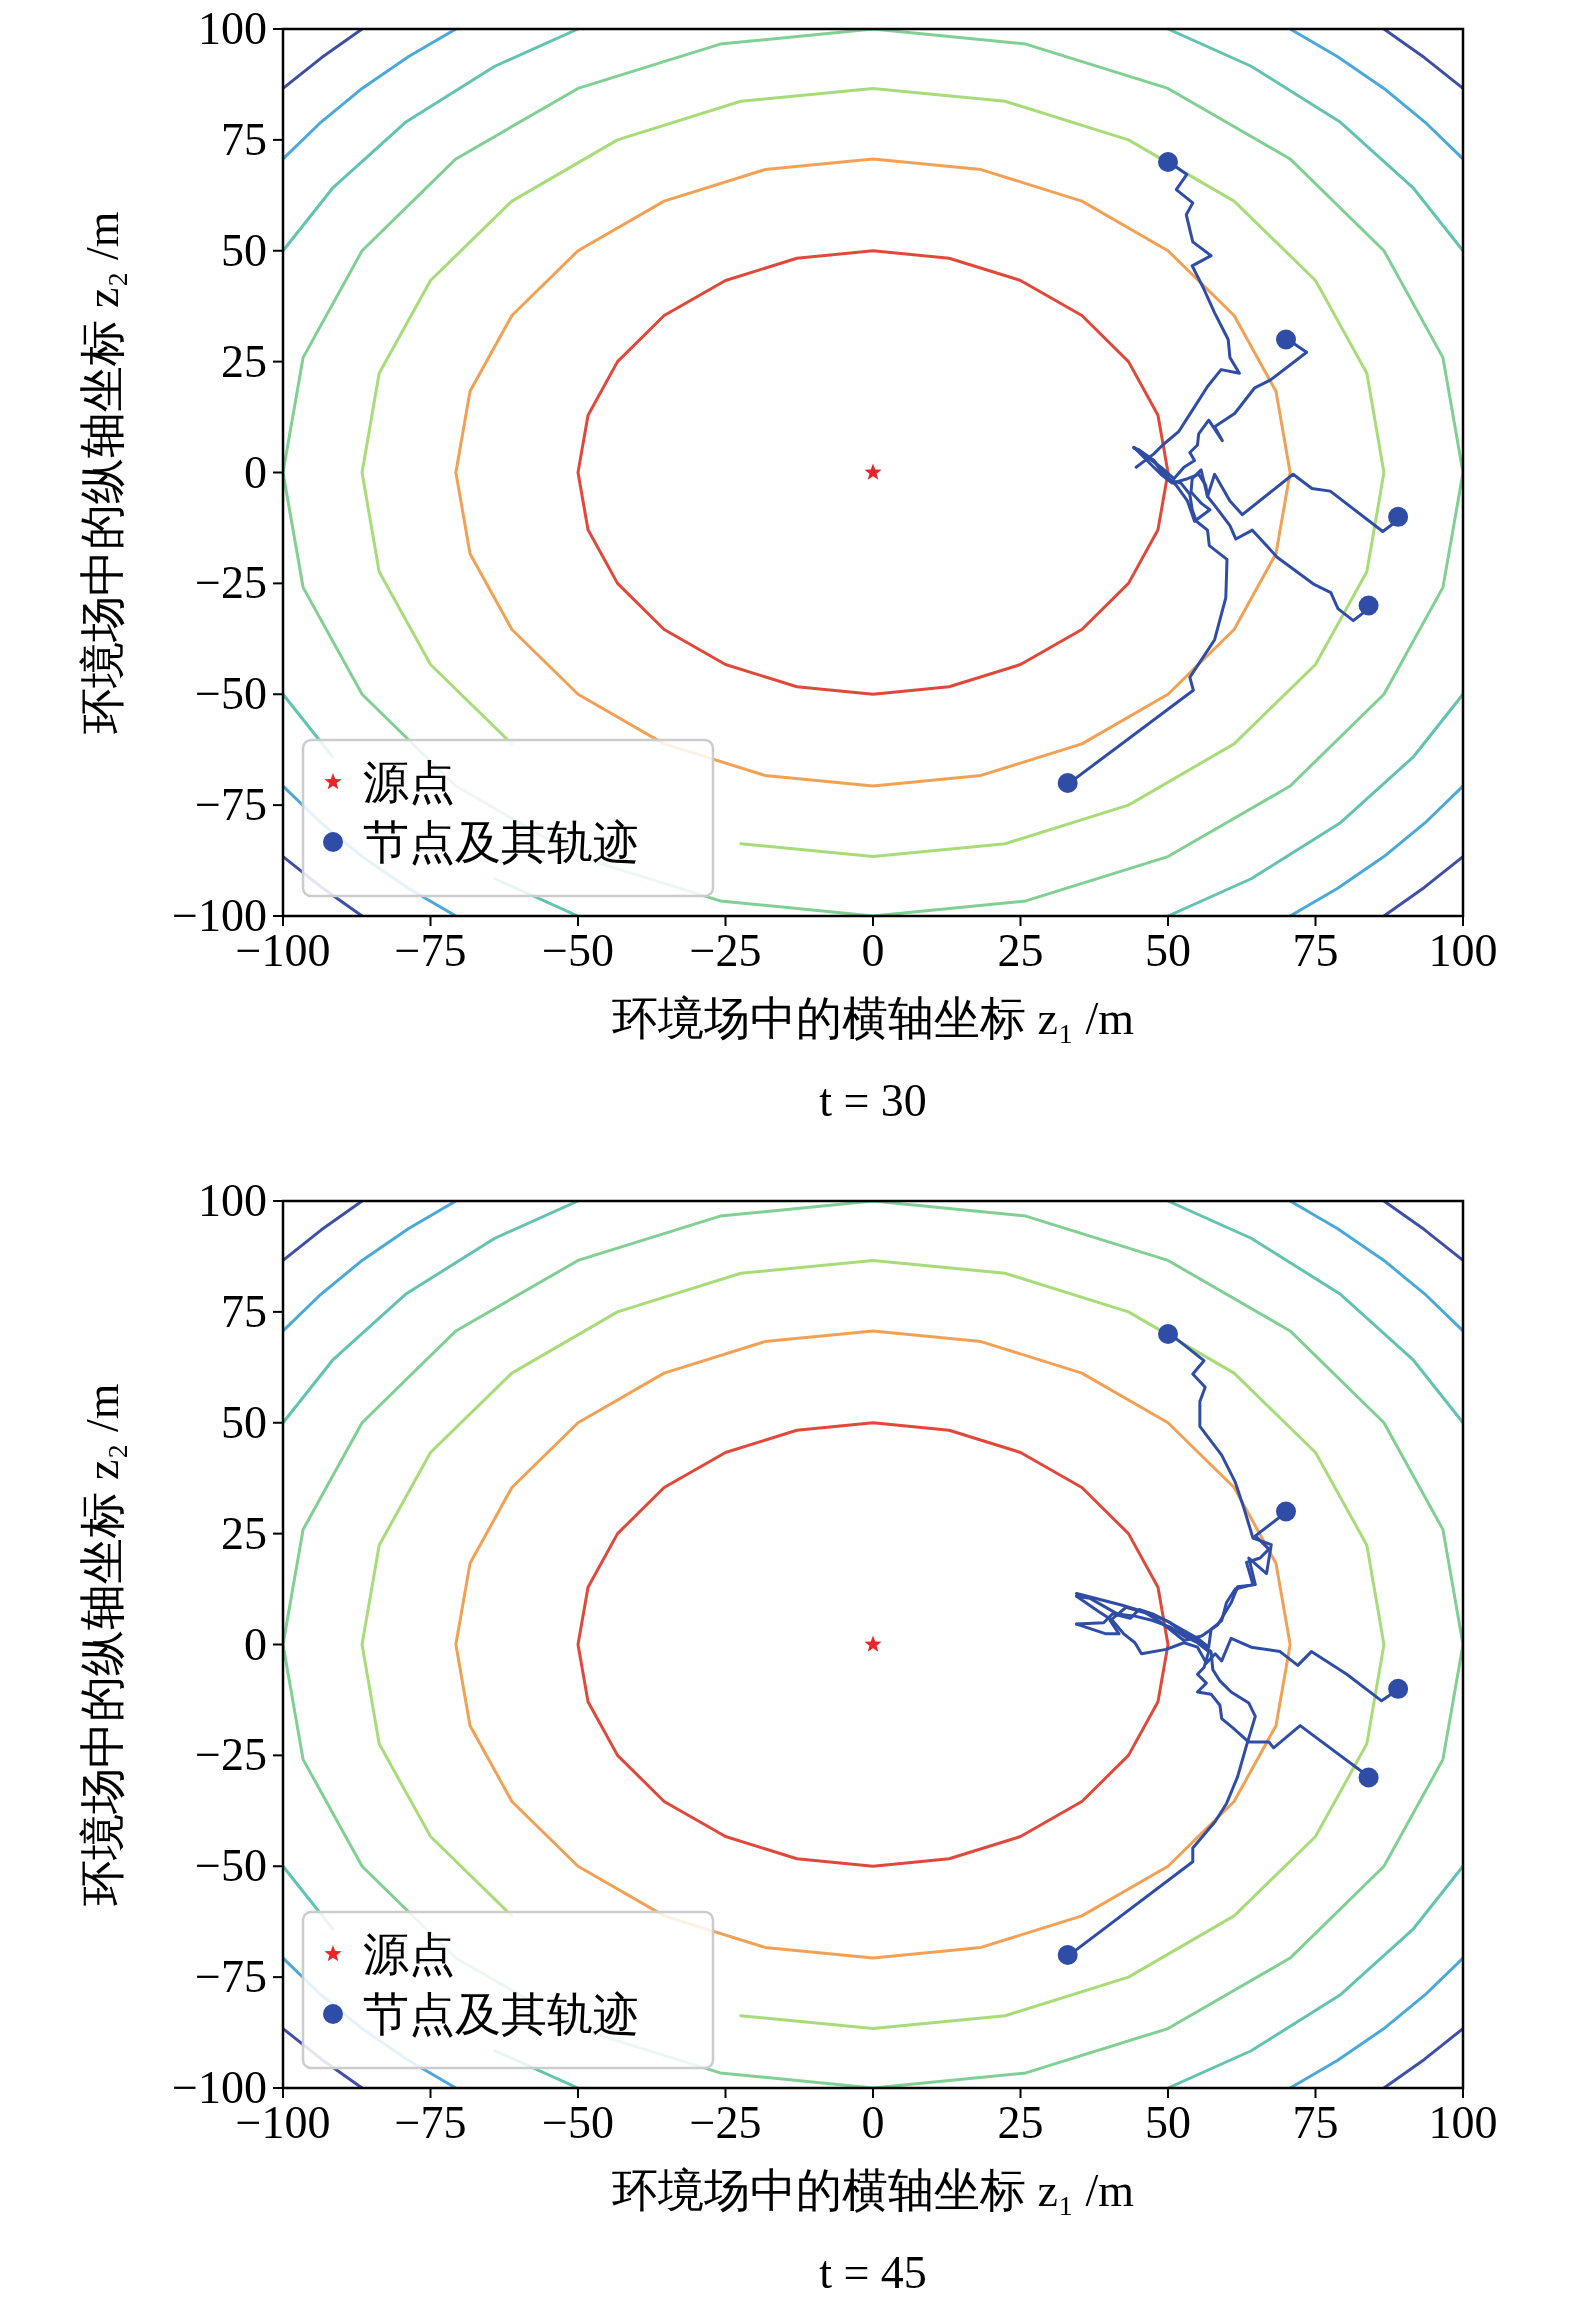  What do you see at coordinates (873, 1100) in the screenshot?
I see `text: t = 30` at bounding box center [873, 1100].